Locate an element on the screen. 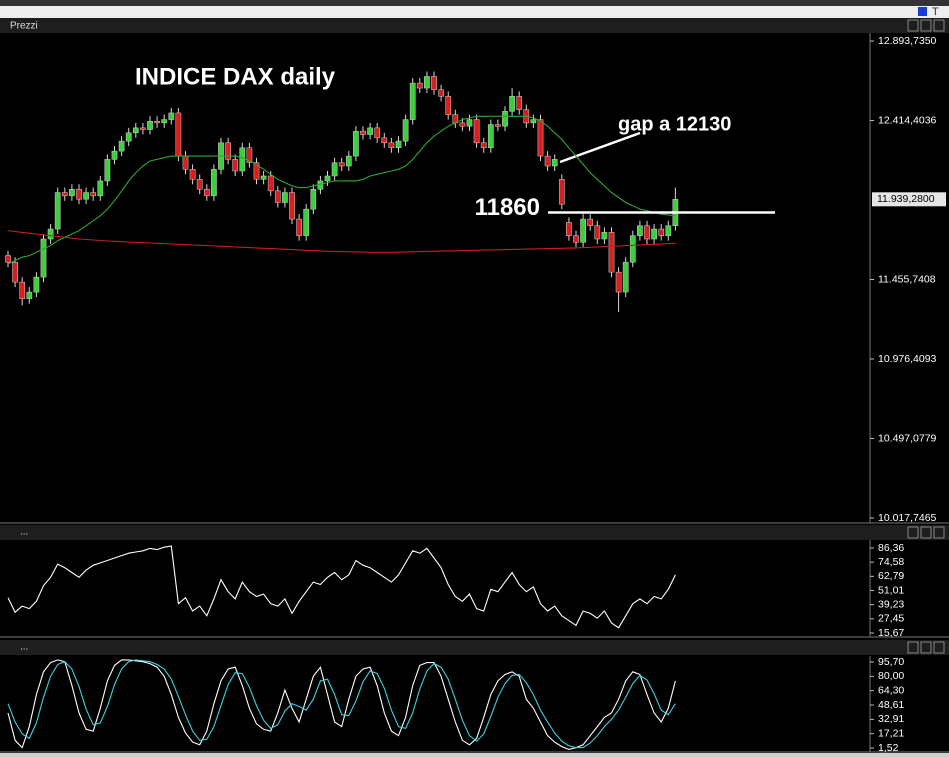  y-tick-label: 10.497,0779 is located at coordinates (907, 438).